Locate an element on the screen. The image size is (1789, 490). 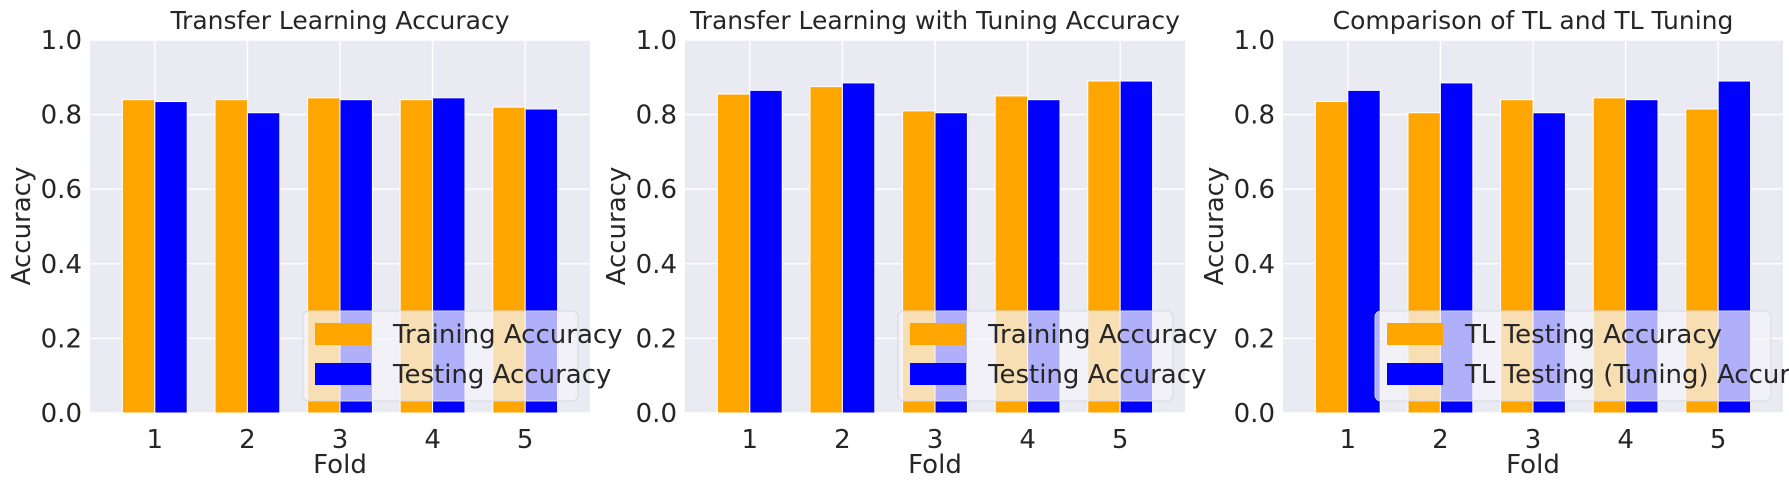
legend-label-2: TL Testing (Tuning) Accuracy is located at coordinates (1626, 375).